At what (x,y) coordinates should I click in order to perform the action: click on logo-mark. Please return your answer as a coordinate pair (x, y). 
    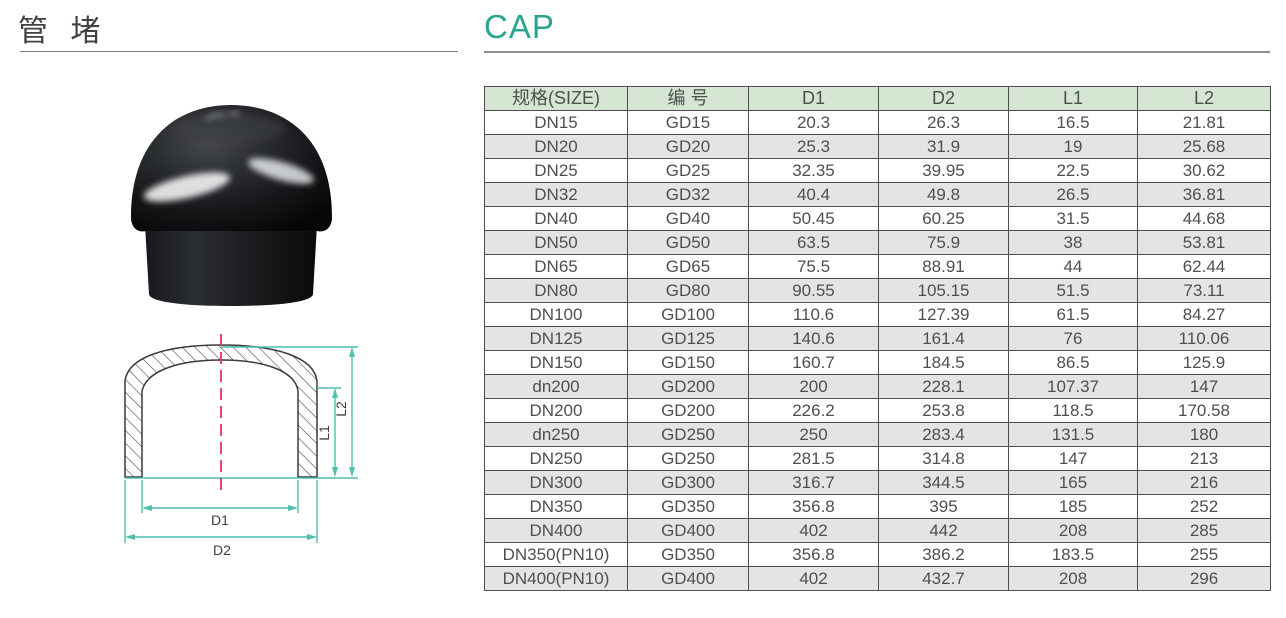
    Looking at the image, I should click on (223, 116).